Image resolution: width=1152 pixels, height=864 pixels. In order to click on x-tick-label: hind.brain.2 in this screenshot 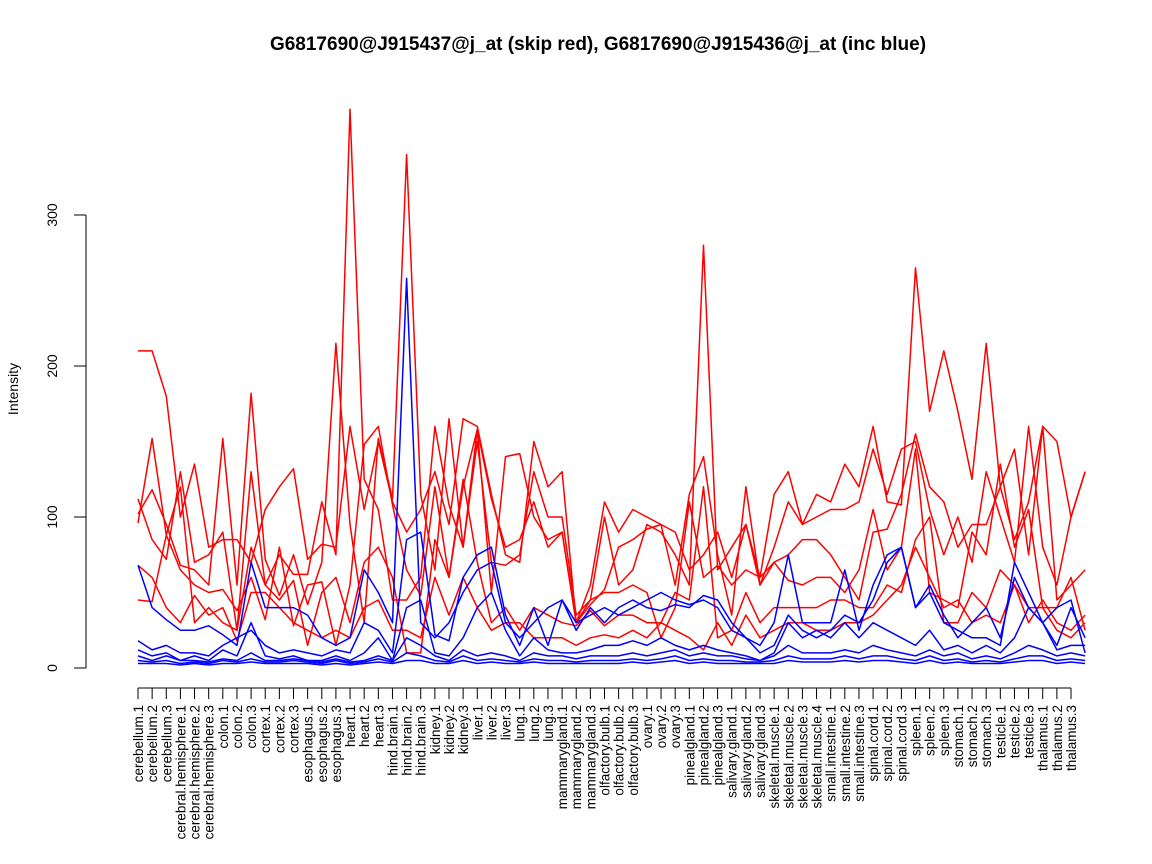, I will do `click(407, 740)`.